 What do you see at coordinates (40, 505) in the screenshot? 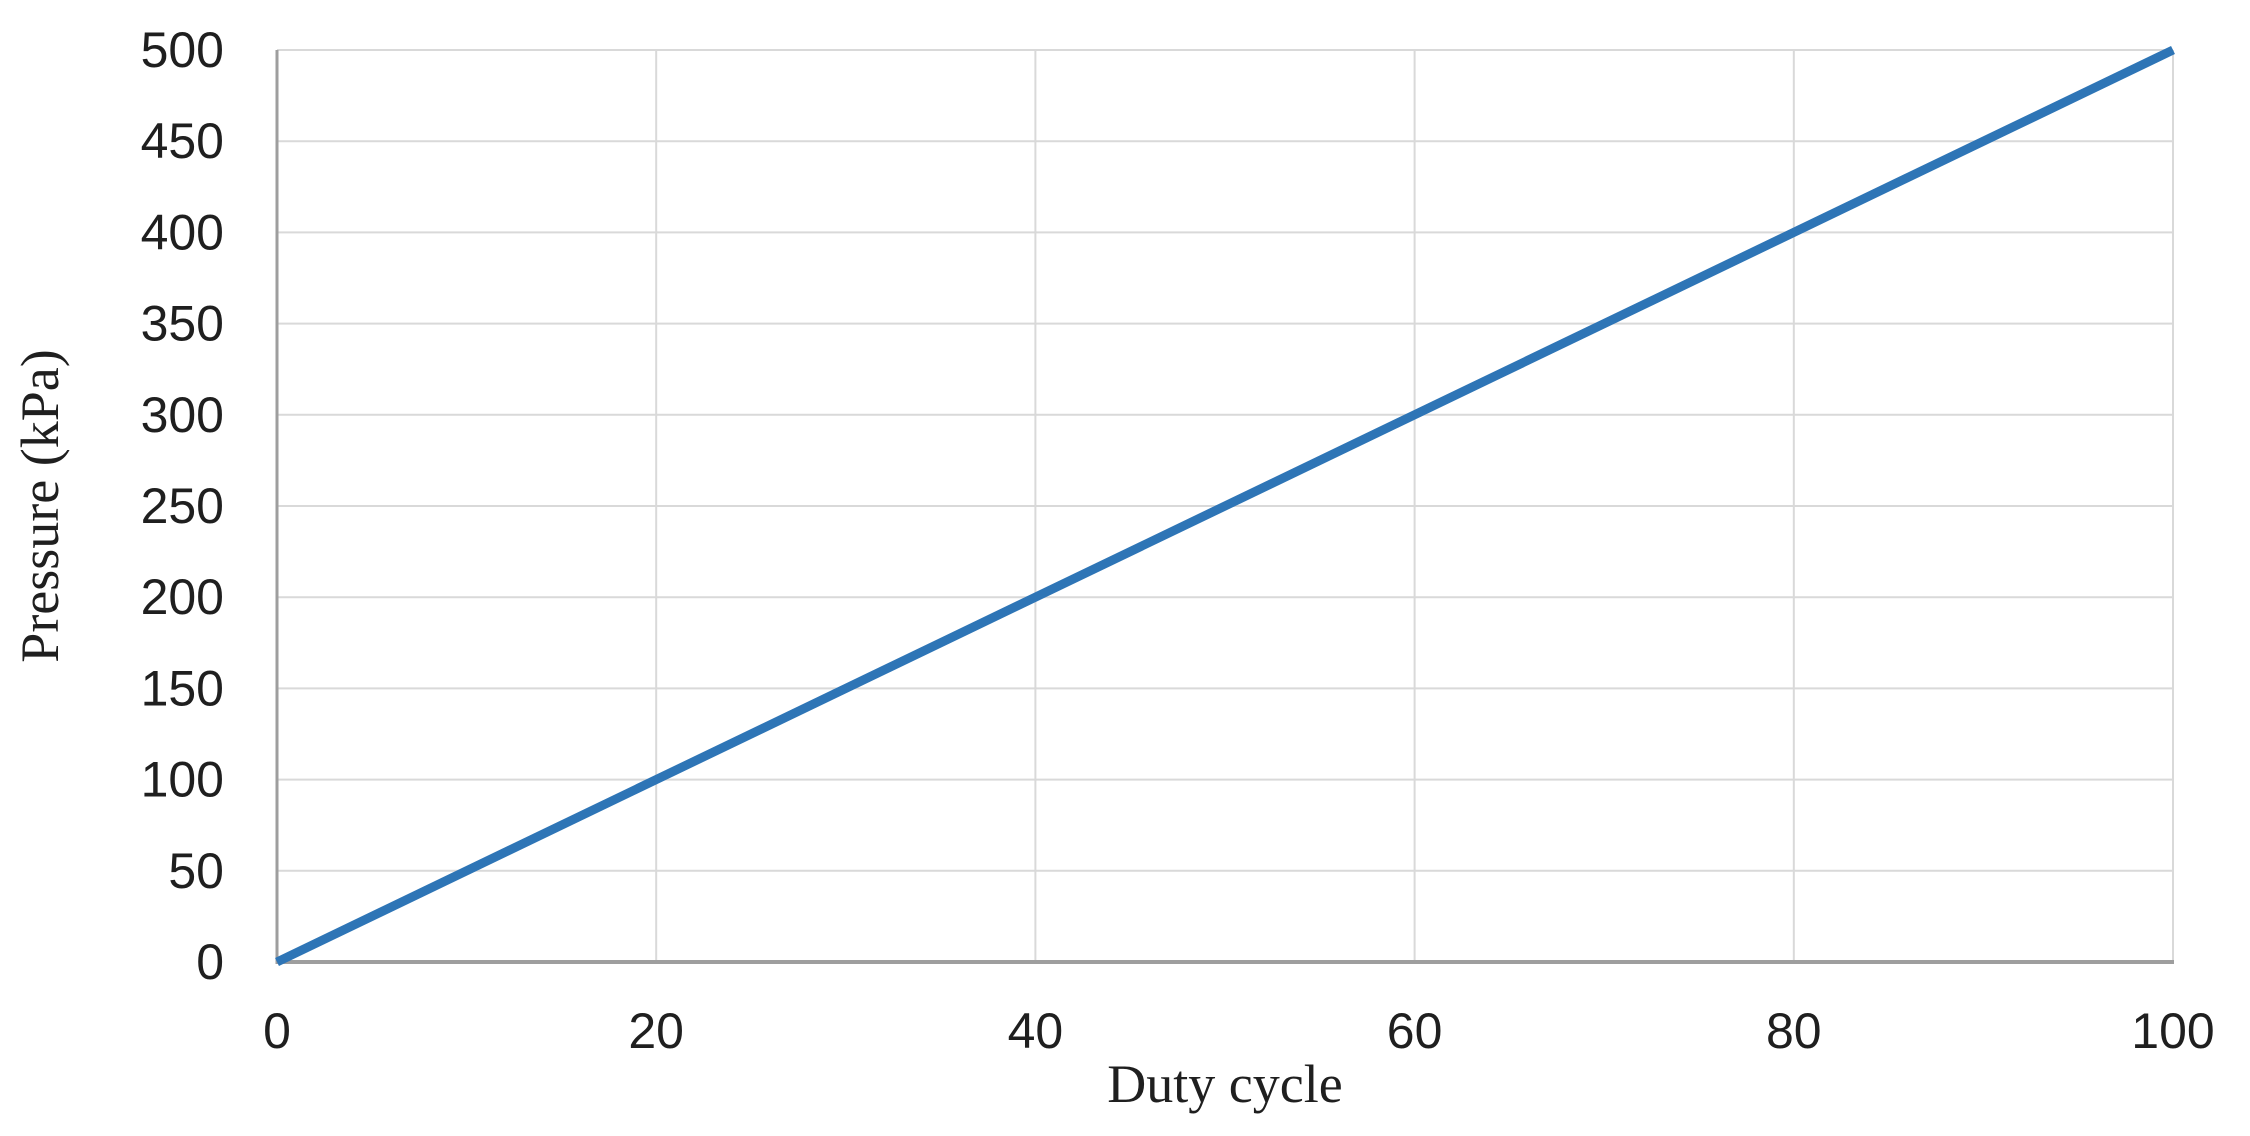
I see `y-axis-title: Pressure (kPa)` at bounding box center [40, 505].